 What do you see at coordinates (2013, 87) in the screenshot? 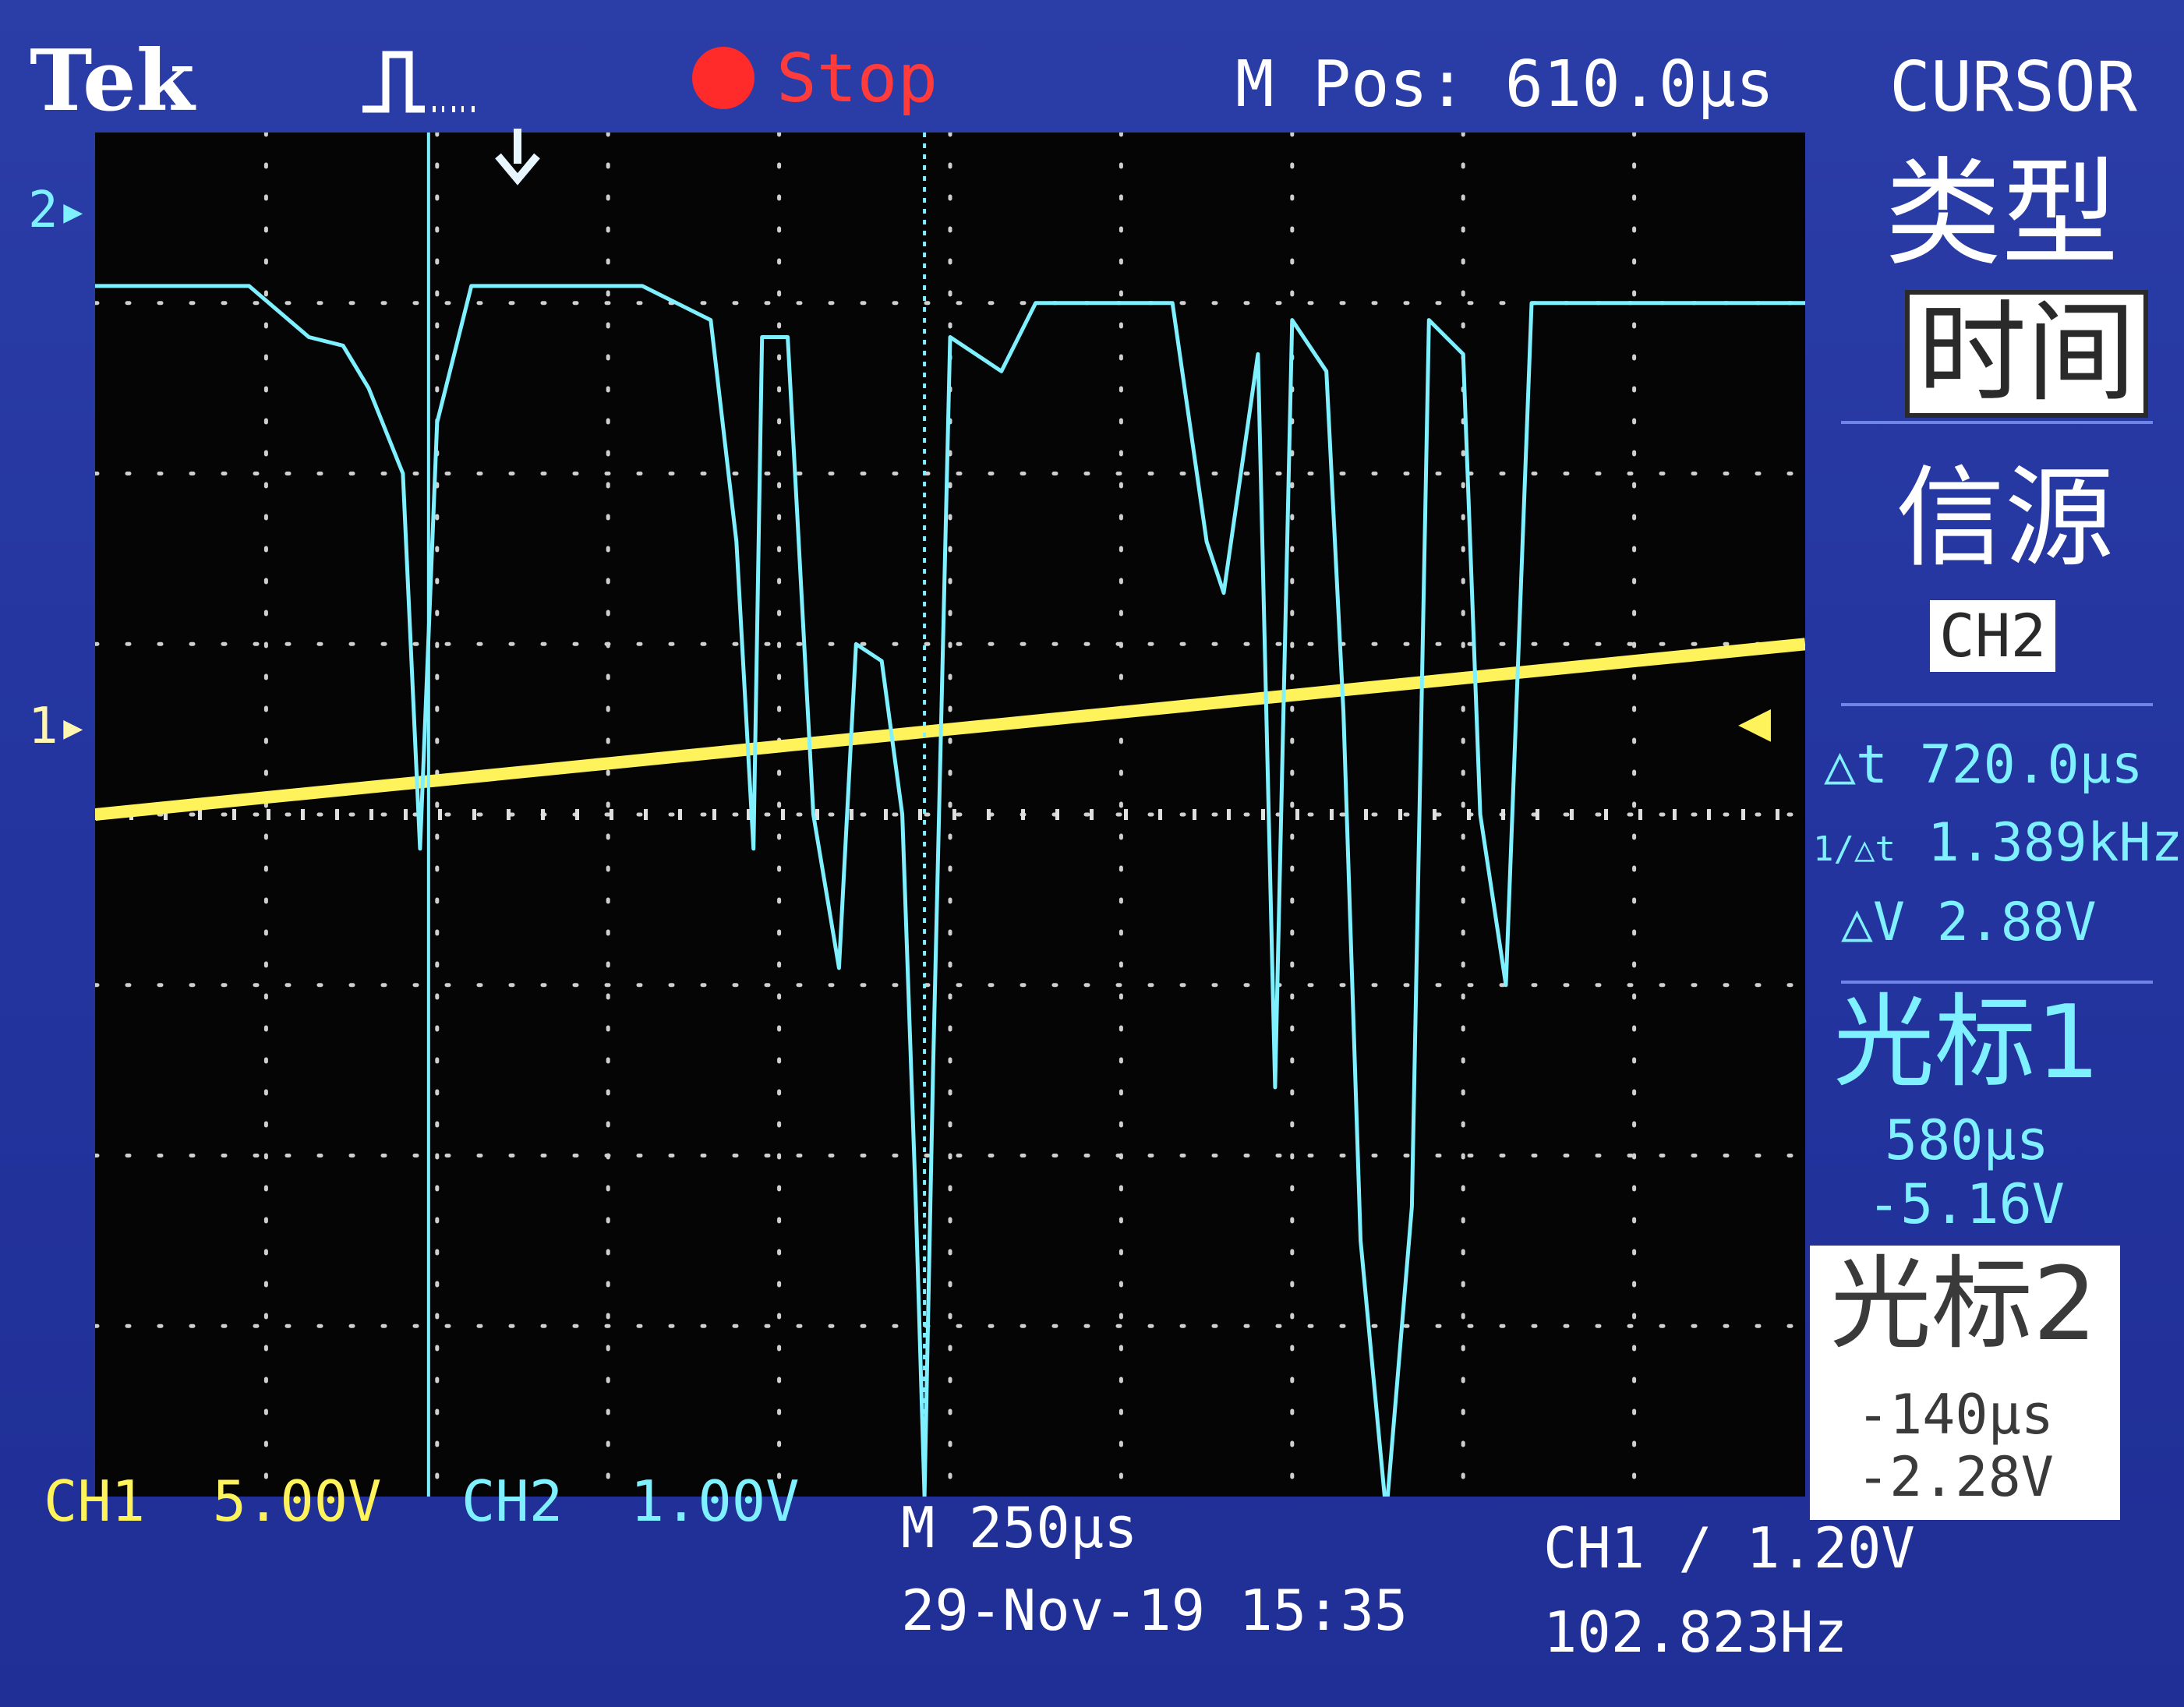
I see `menu-title: CURSOR` at bounding box center [2013, 87].